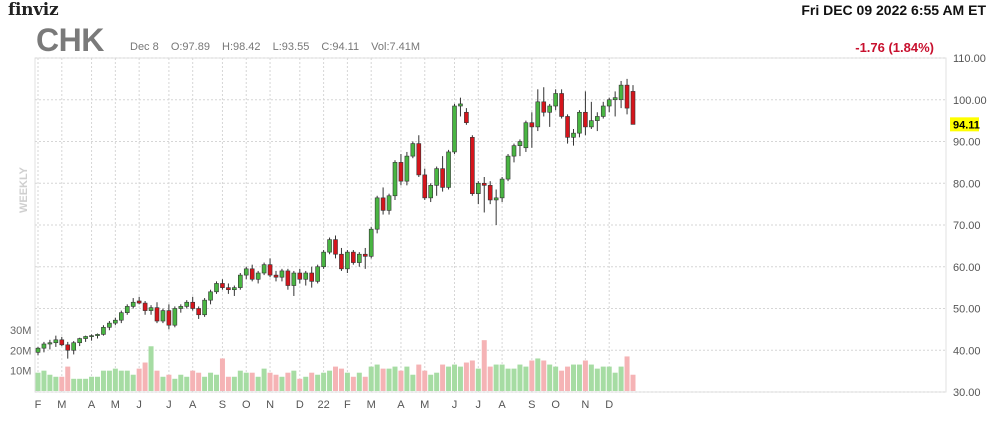  What do you see at coordinates (967, 351) in the screenshot?
I see `y-tick-label: 40.00` at bounding box center [967, 351].